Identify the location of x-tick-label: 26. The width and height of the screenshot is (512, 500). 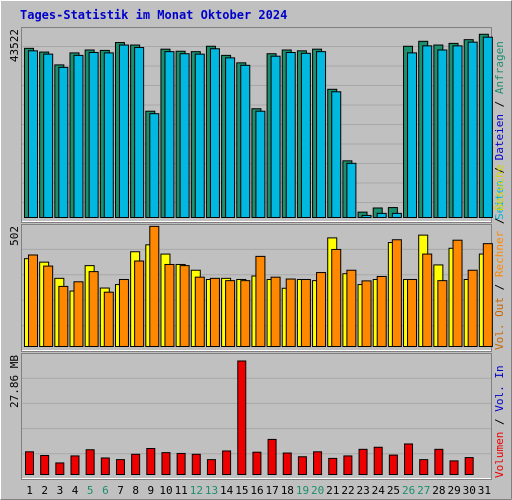
(408, 490).